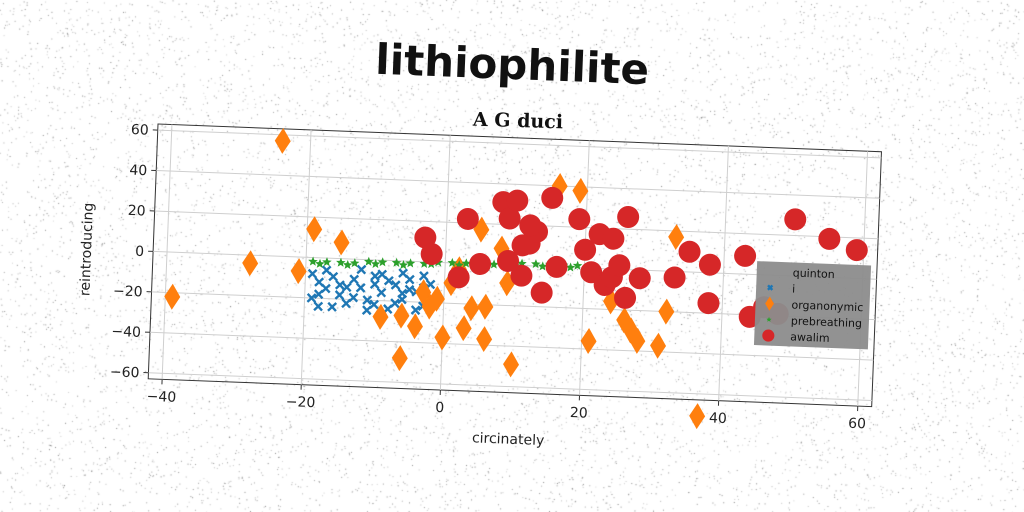  What do you see at coordinates (827, 306) in the screenshot?
I see `legend-label: organonymic` at bounding box center [827, 306].